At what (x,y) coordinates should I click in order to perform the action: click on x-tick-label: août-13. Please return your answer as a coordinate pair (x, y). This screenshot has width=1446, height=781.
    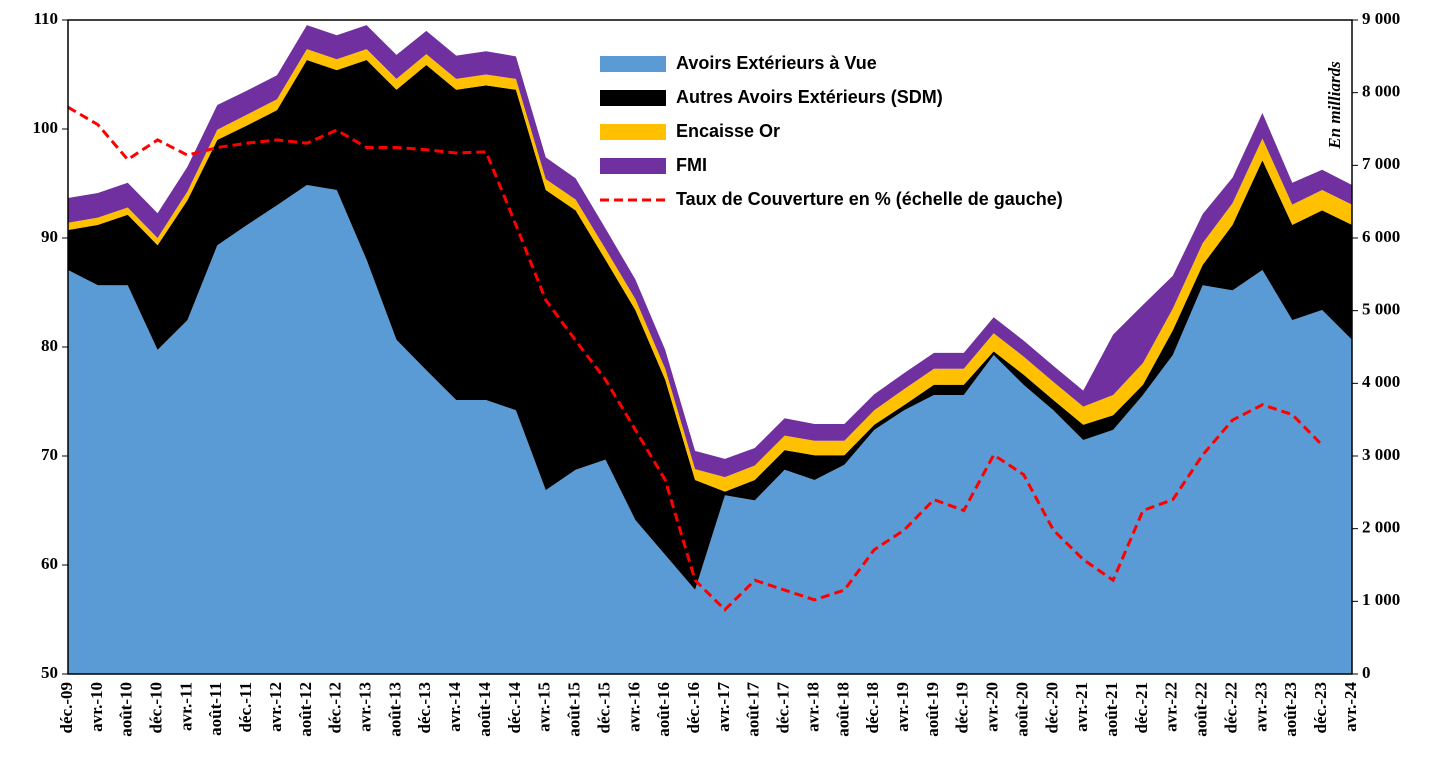
    Looking at the image, I should click on (394, 709).